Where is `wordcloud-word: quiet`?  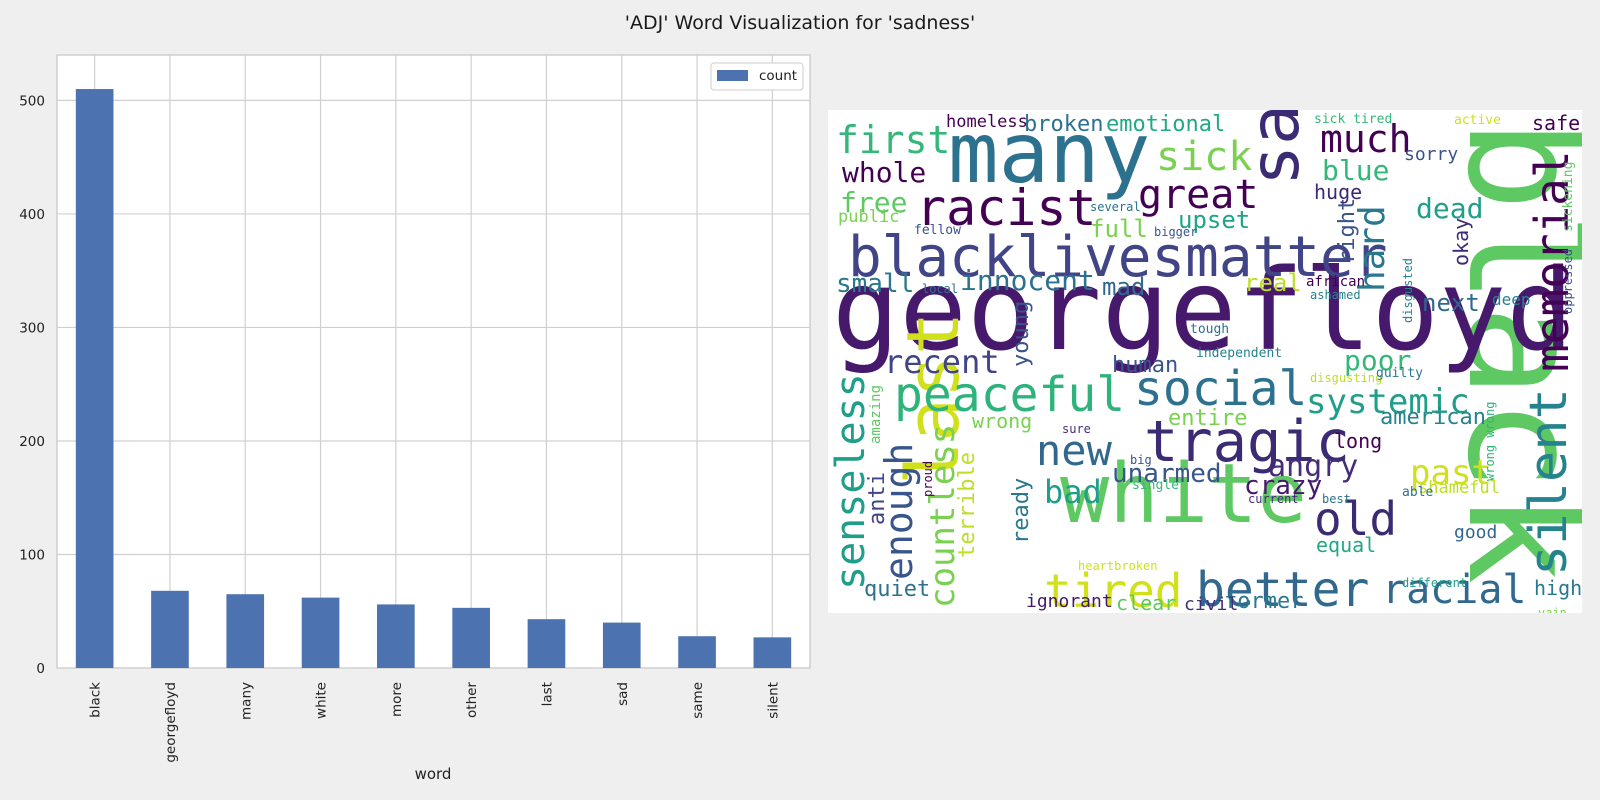 wordcloud-word: quiet is located at coordinates (897, 589).